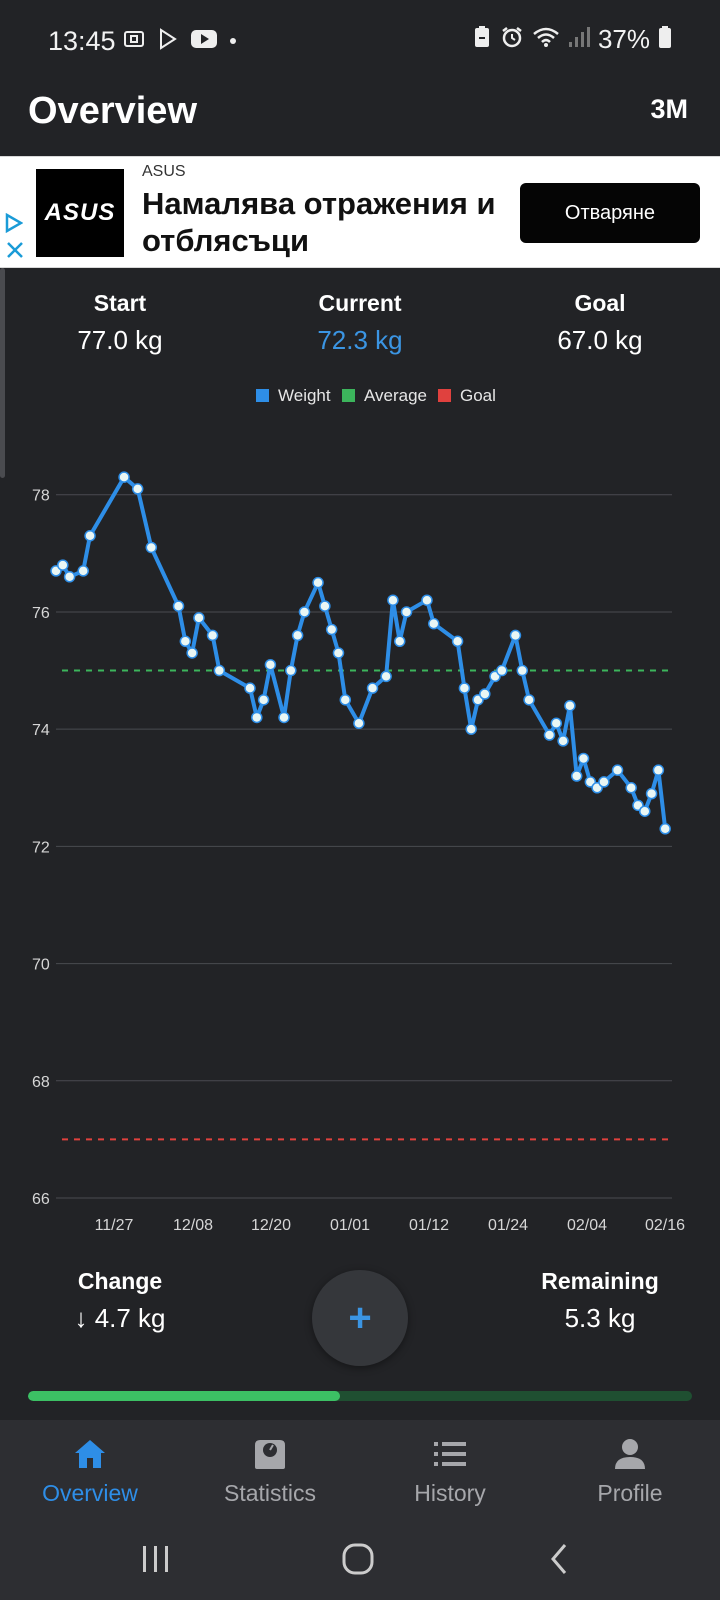 The image size is (720, 1600). Describe the element at coordinates (41, 1199) in the screenshot. I see `y-tick-label: 66` at that location.